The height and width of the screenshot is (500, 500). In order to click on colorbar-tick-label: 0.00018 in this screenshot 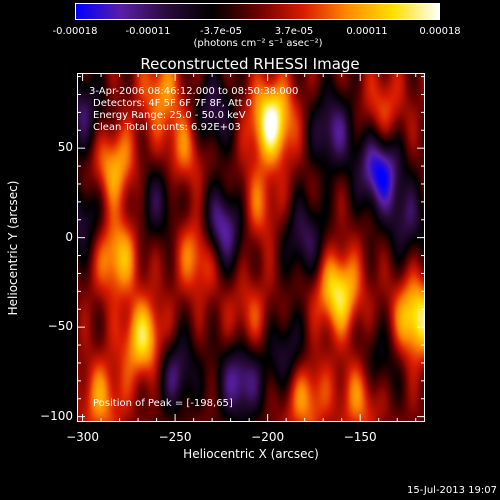, I will do `click(440, 31)`.